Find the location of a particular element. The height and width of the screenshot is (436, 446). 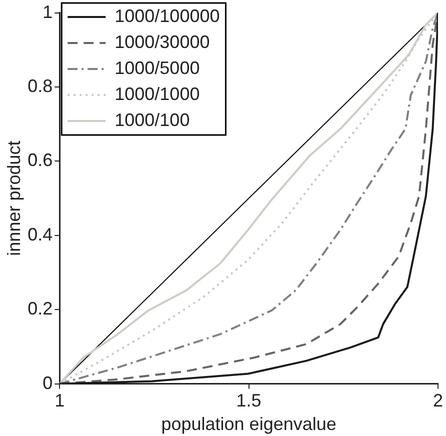

y-tick-label: 0 is located at coordinates (47, 382).